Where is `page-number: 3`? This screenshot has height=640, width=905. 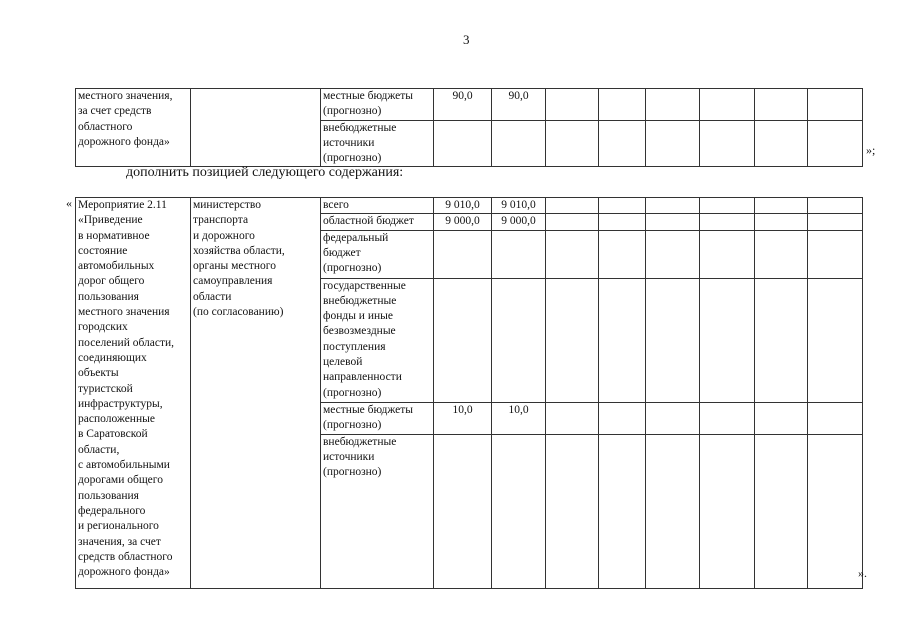
page-number: 3 is located at coordinates (466, 39).